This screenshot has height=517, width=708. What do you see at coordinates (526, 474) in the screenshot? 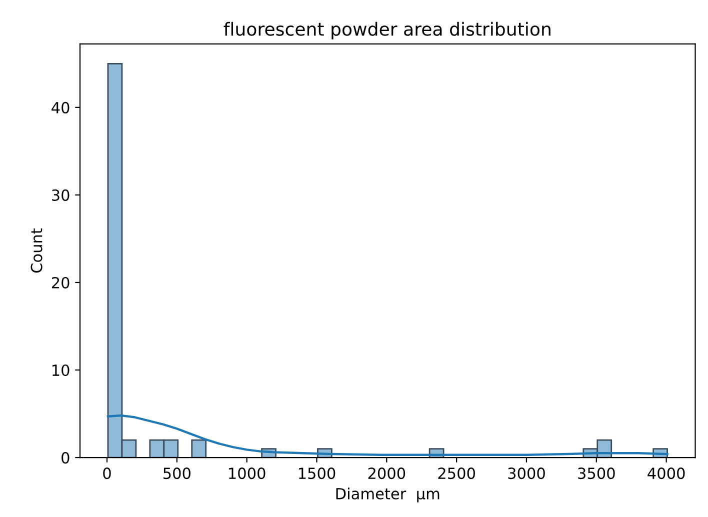
I see `x-tick-label: 3000` at bounding box center [526, 474].